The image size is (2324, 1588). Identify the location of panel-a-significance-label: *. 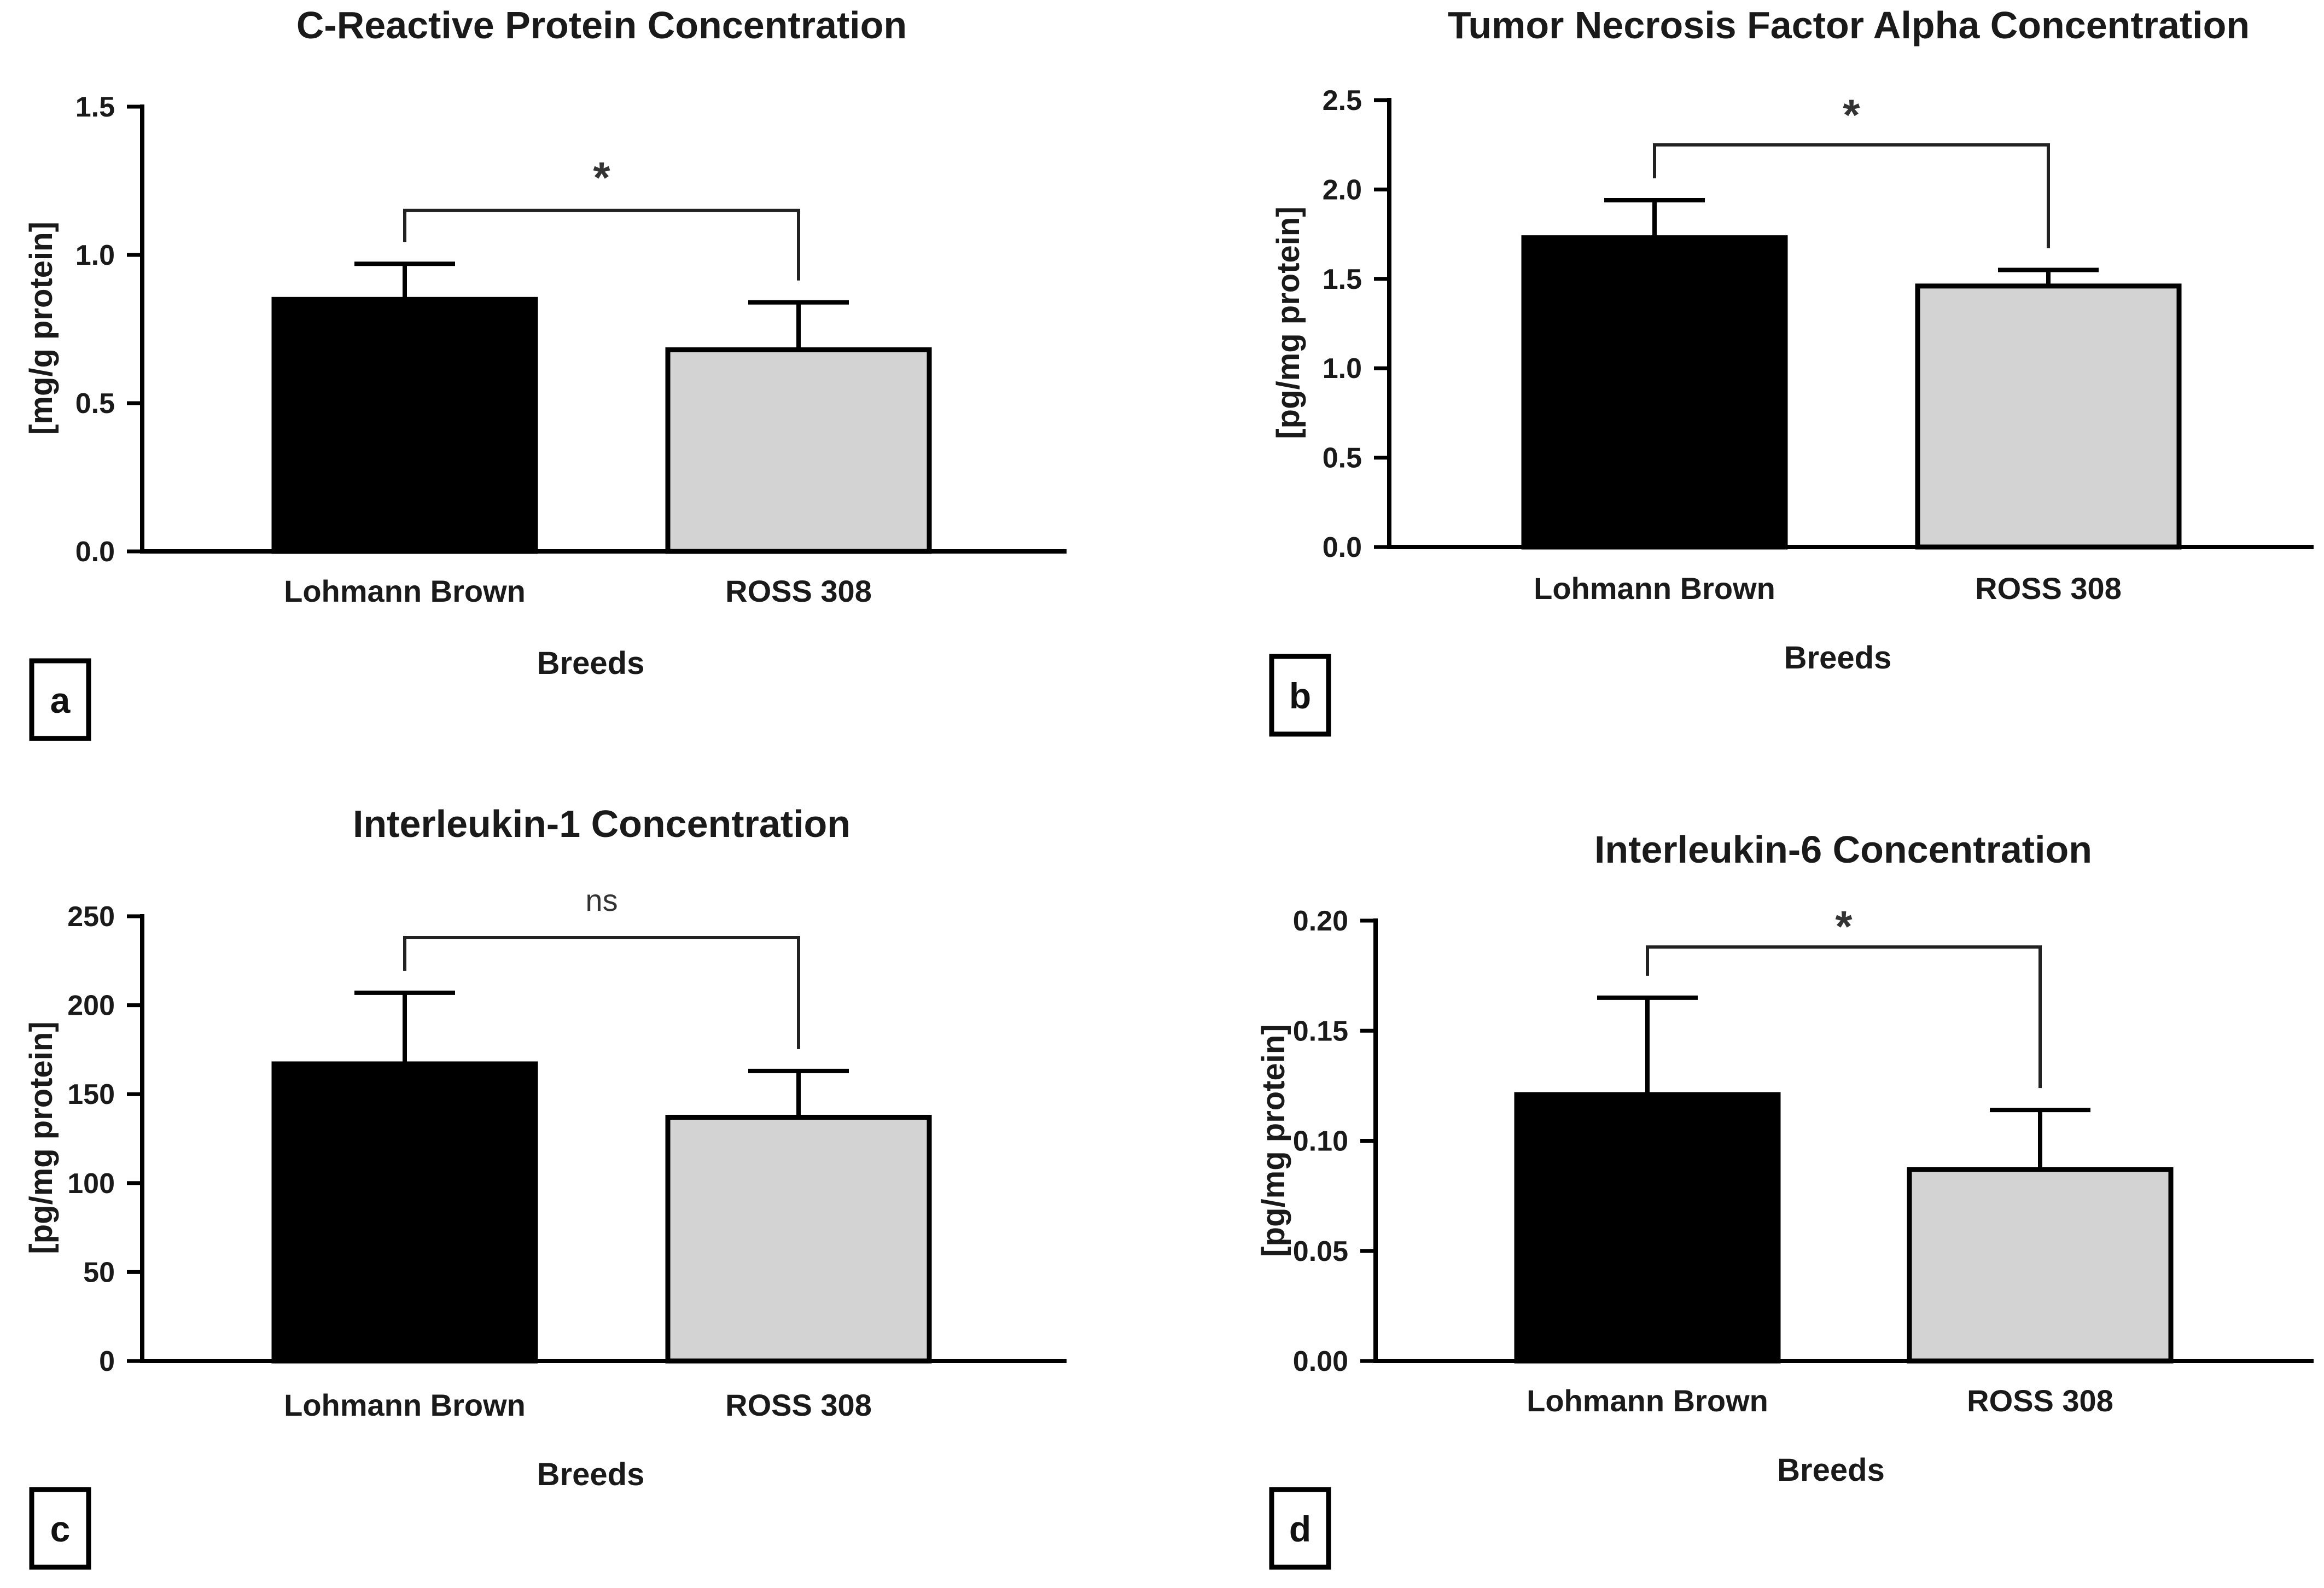
(602, 177).